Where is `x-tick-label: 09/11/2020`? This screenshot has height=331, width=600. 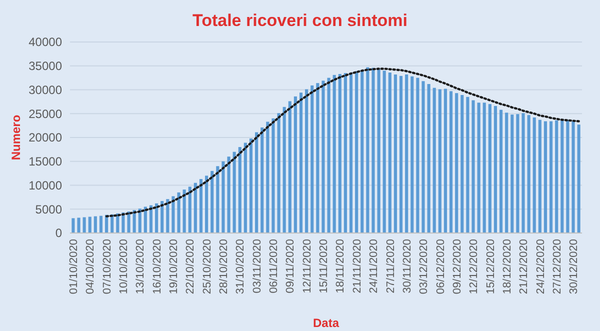
x-tick-label: 09/11/2020 is located at coordinates (290, 266).